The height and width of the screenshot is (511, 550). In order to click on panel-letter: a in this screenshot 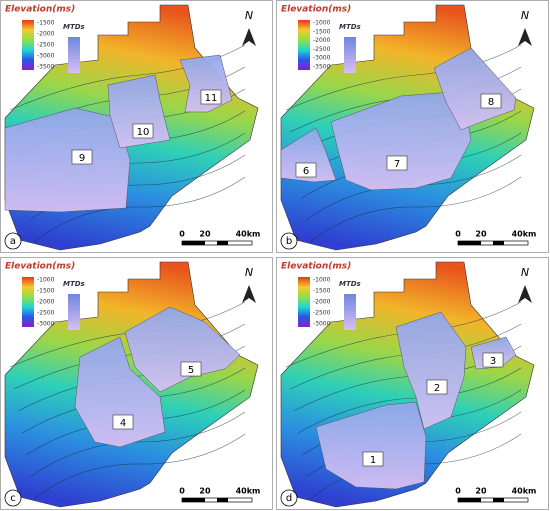, I will do `click(13, 241)`.